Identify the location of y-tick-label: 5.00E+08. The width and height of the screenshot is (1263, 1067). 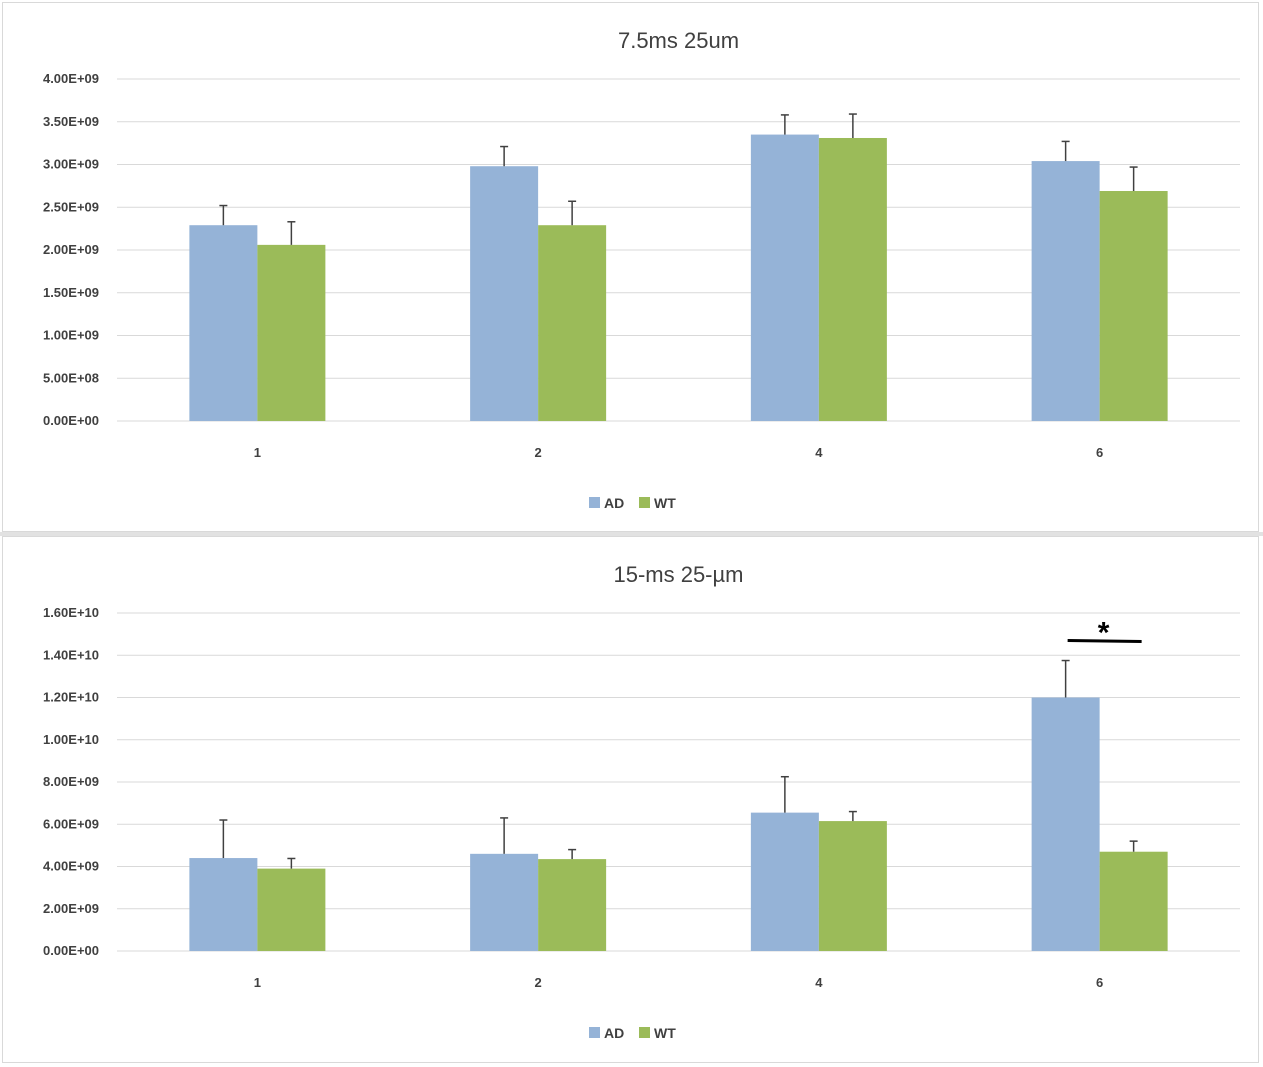
(71, 377).